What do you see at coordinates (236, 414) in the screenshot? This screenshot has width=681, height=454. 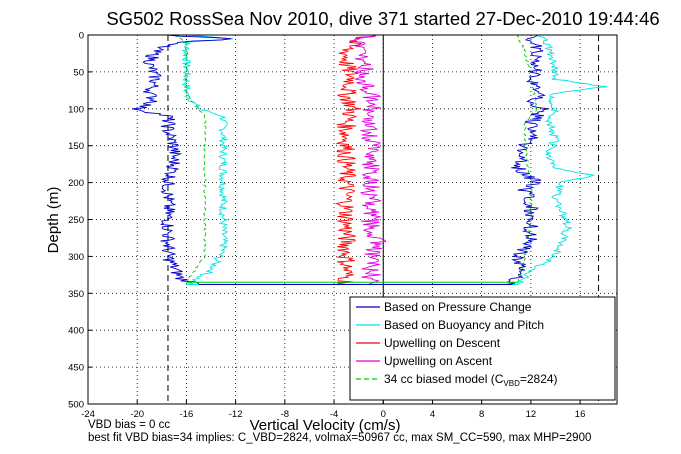 I see `x-tick-label: -12` at bounding box center [236, 414].